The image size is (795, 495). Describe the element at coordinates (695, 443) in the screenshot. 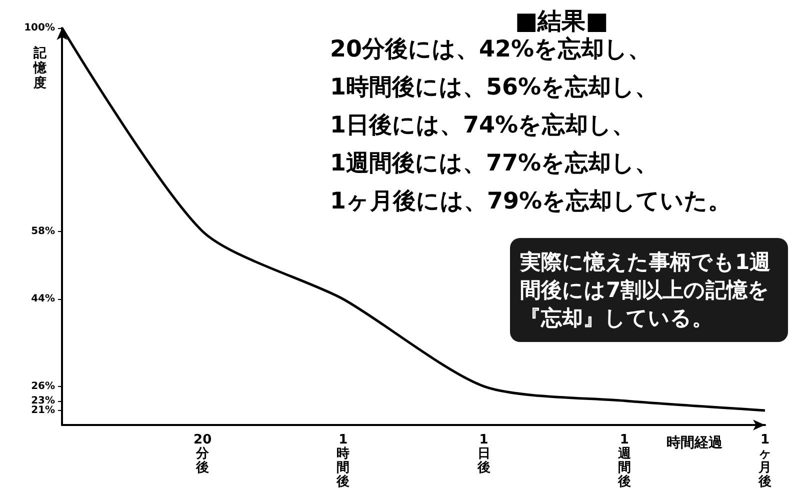

I see `x-axis-title: 時間経過` at that location.